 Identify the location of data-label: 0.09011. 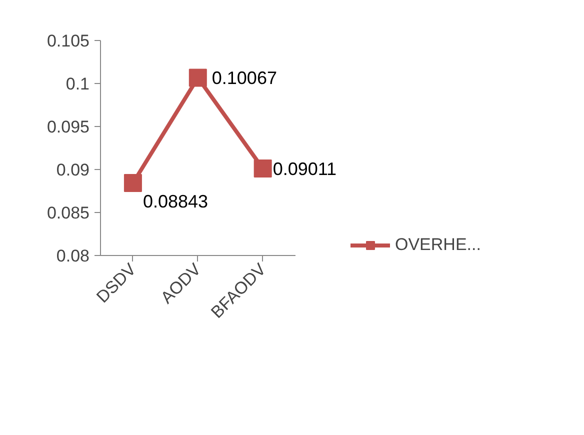
(304, 169).